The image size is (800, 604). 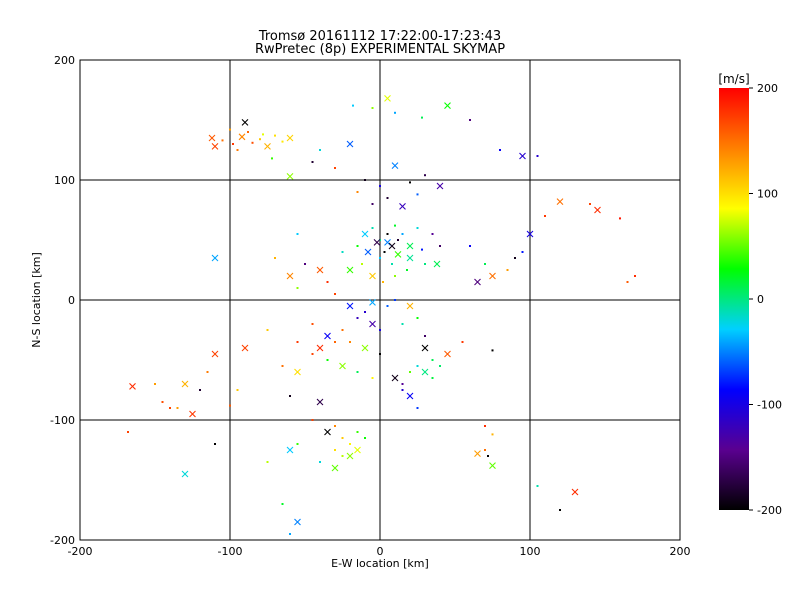 What do you see at coordinates (379, 36) in the screenshot?
I see `chart-title: Tromsø 20161112 17:22:00-17:23:43` at bounding box center [379, 36].